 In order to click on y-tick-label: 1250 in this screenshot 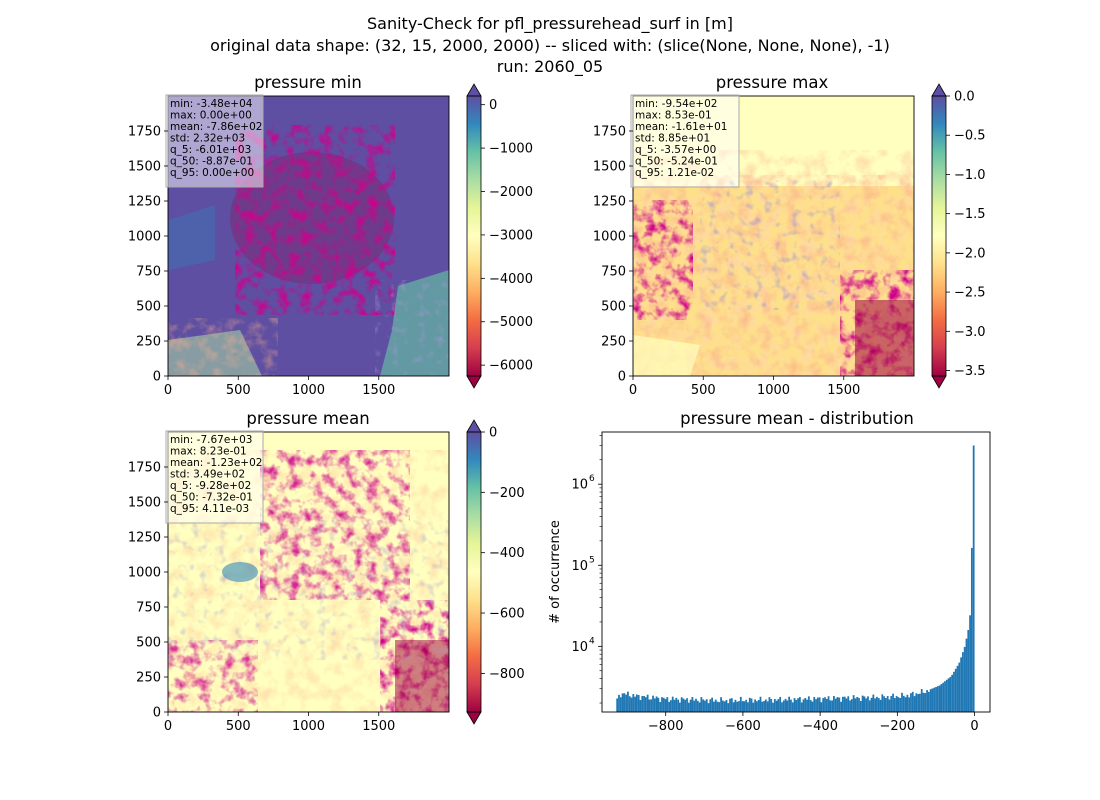, I will do `click(144, 538)`.